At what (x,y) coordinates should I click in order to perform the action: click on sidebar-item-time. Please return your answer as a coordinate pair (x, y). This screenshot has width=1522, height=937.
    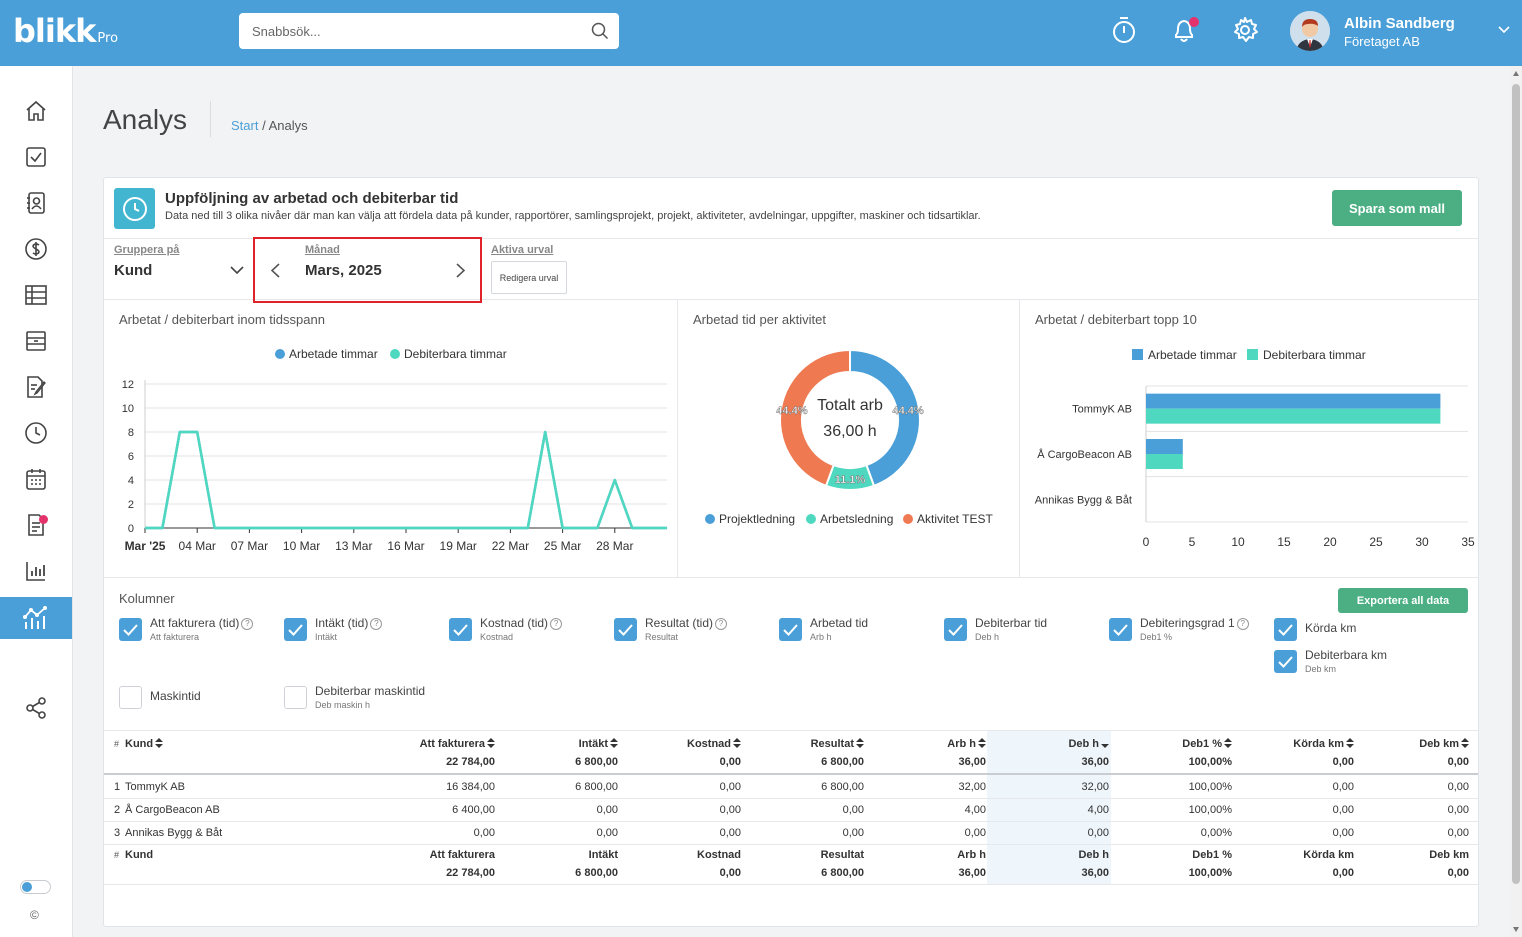
    Looking at the image, I should click on (36, 433).